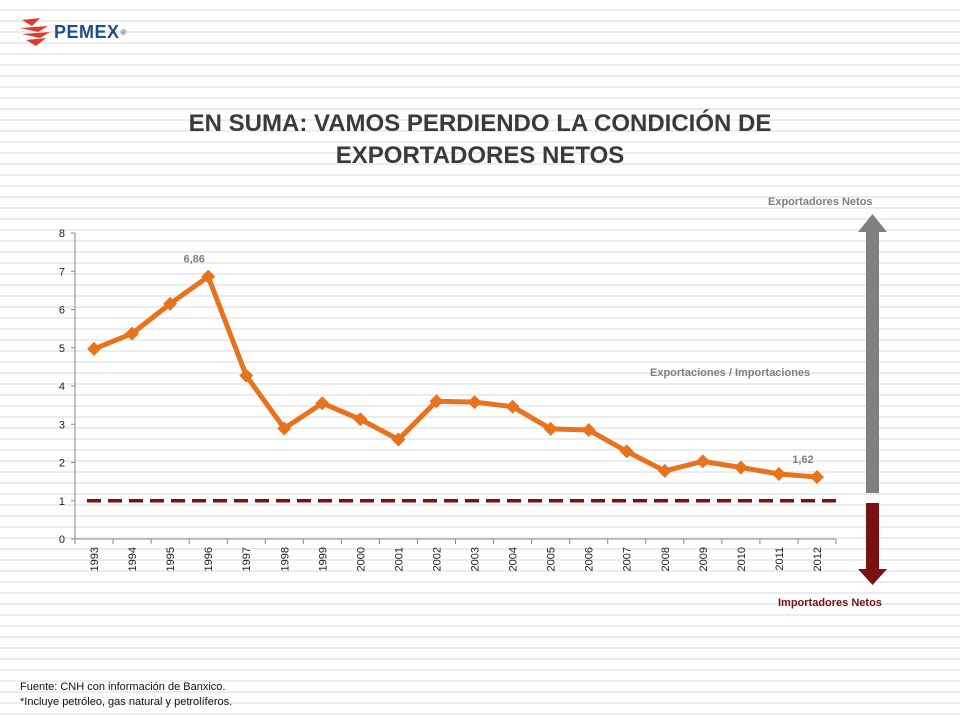 The image size is (960, 720). Describe the element at coordinates (87, 31) in the screenshot. I see `logo-text: PEMEX` at that location.